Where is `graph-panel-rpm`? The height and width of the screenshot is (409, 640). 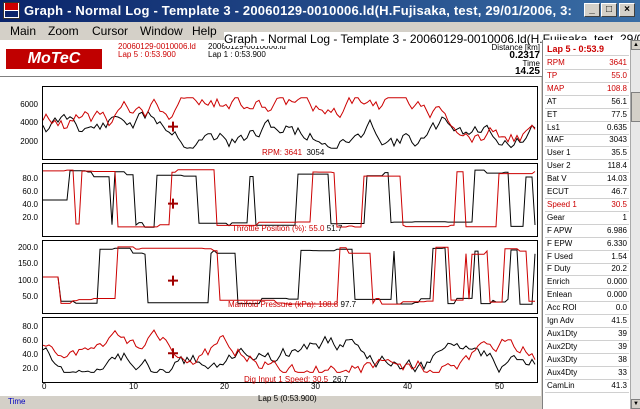 graph-panel-rpm is located at coordinates (290, 123).